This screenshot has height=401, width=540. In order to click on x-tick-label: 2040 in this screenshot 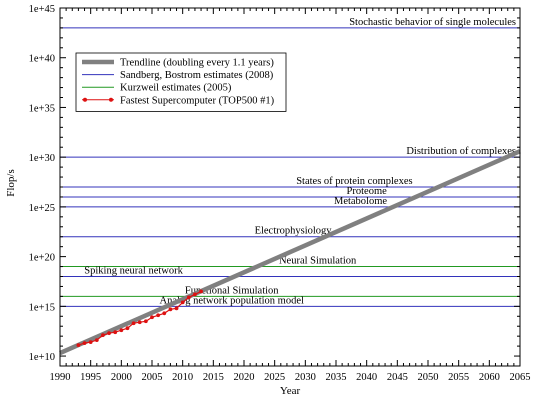, I will do `click(366, 377)`.